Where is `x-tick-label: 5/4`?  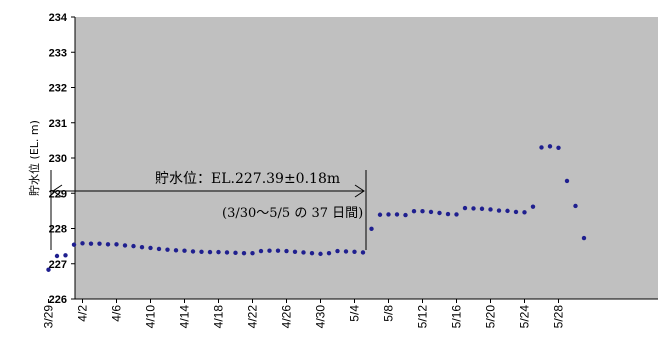 x-tick-label: 5/4 is located at coordinates (355, 313).